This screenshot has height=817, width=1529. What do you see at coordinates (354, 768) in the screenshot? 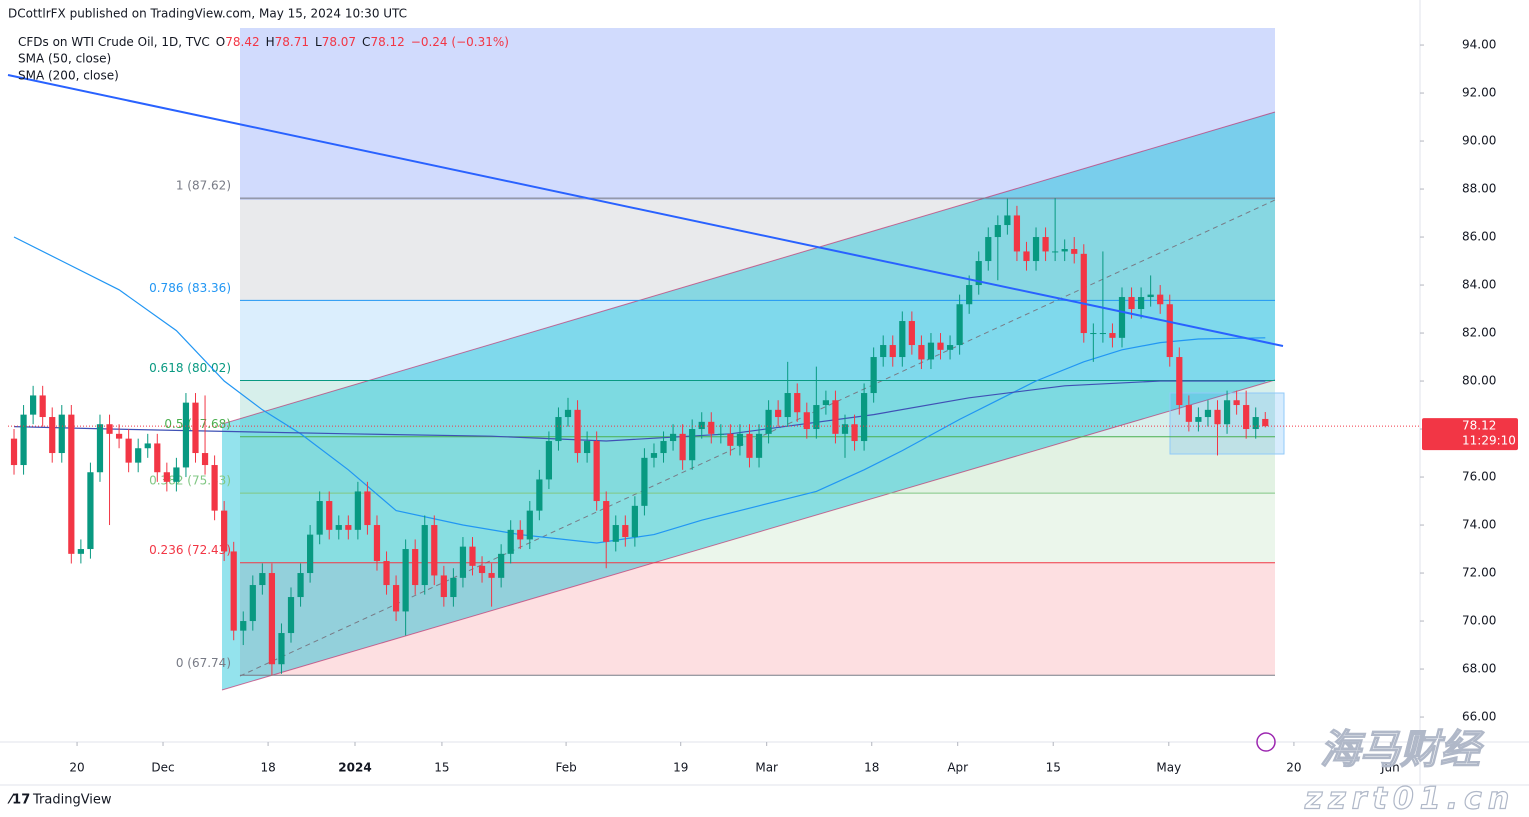
I see `x-tick-label: 2024` at bounding box center [354, 768].